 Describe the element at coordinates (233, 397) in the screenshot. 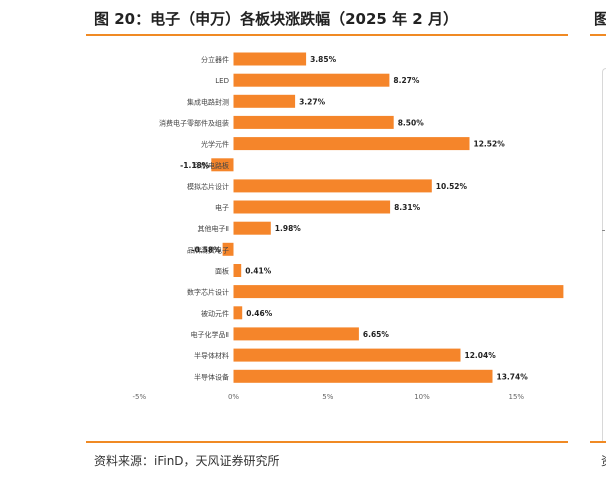

I see `x-tick-label: 0%` at that location.